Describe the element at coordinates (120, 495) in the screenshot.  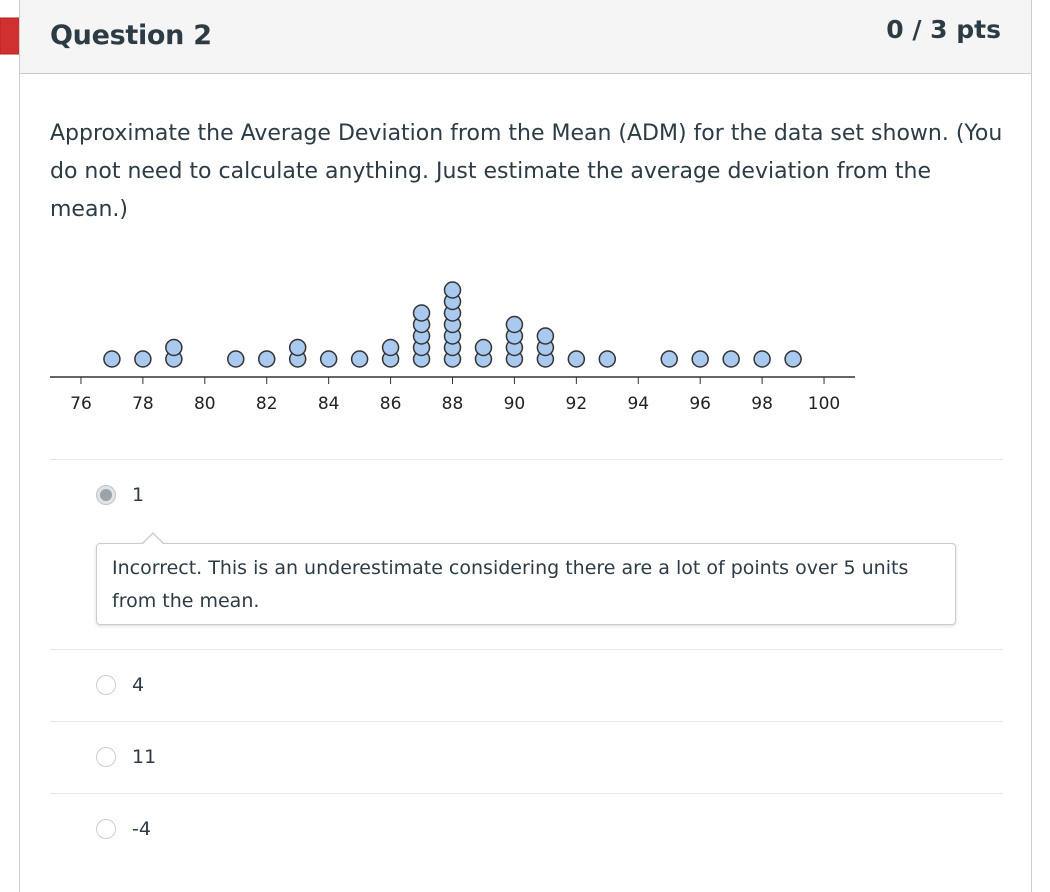
I see `answer-option-1: 1` at that location.